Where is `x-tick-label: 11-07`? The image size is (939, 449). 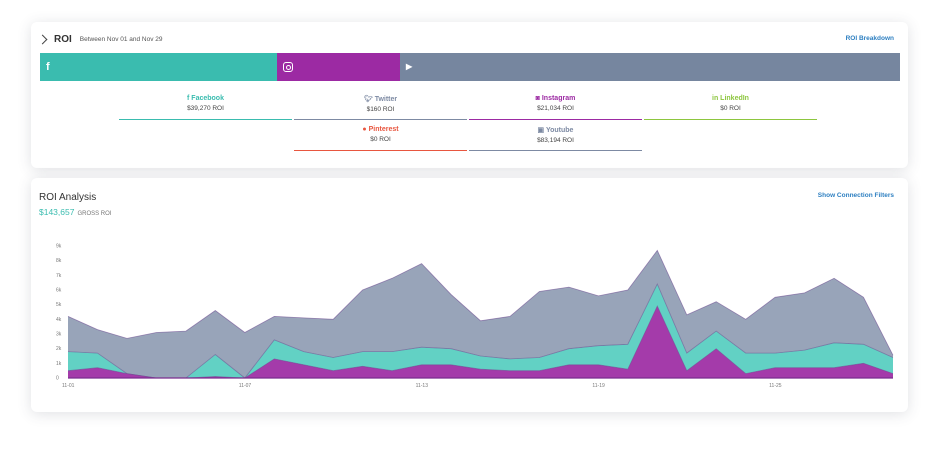 x-tick-label: 11-07 is located at coordinates (245, 386).